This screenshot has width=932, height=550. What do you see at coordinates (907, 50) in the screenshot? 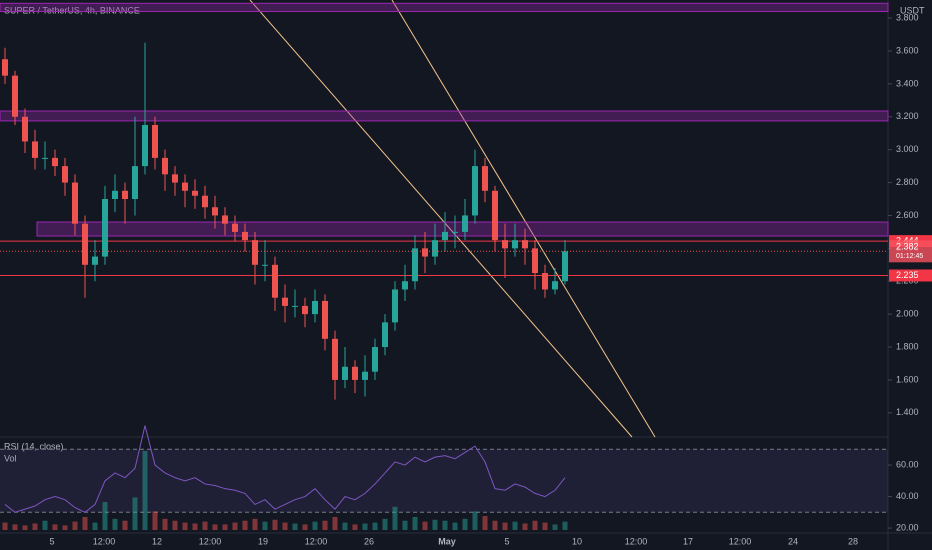
I see `y-tick-label: 3.600` at bounding box center [907, 50].